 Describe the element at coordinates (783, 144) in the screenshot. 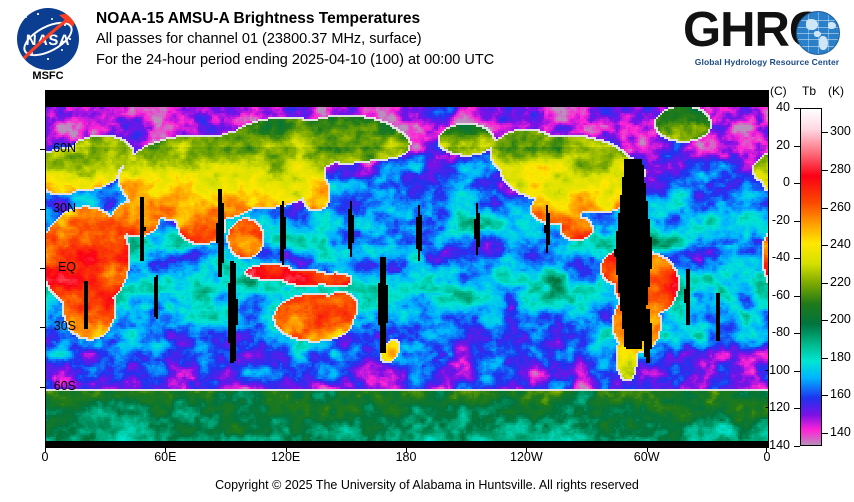

I see `colorbar-celsius-label: 20` at that location.